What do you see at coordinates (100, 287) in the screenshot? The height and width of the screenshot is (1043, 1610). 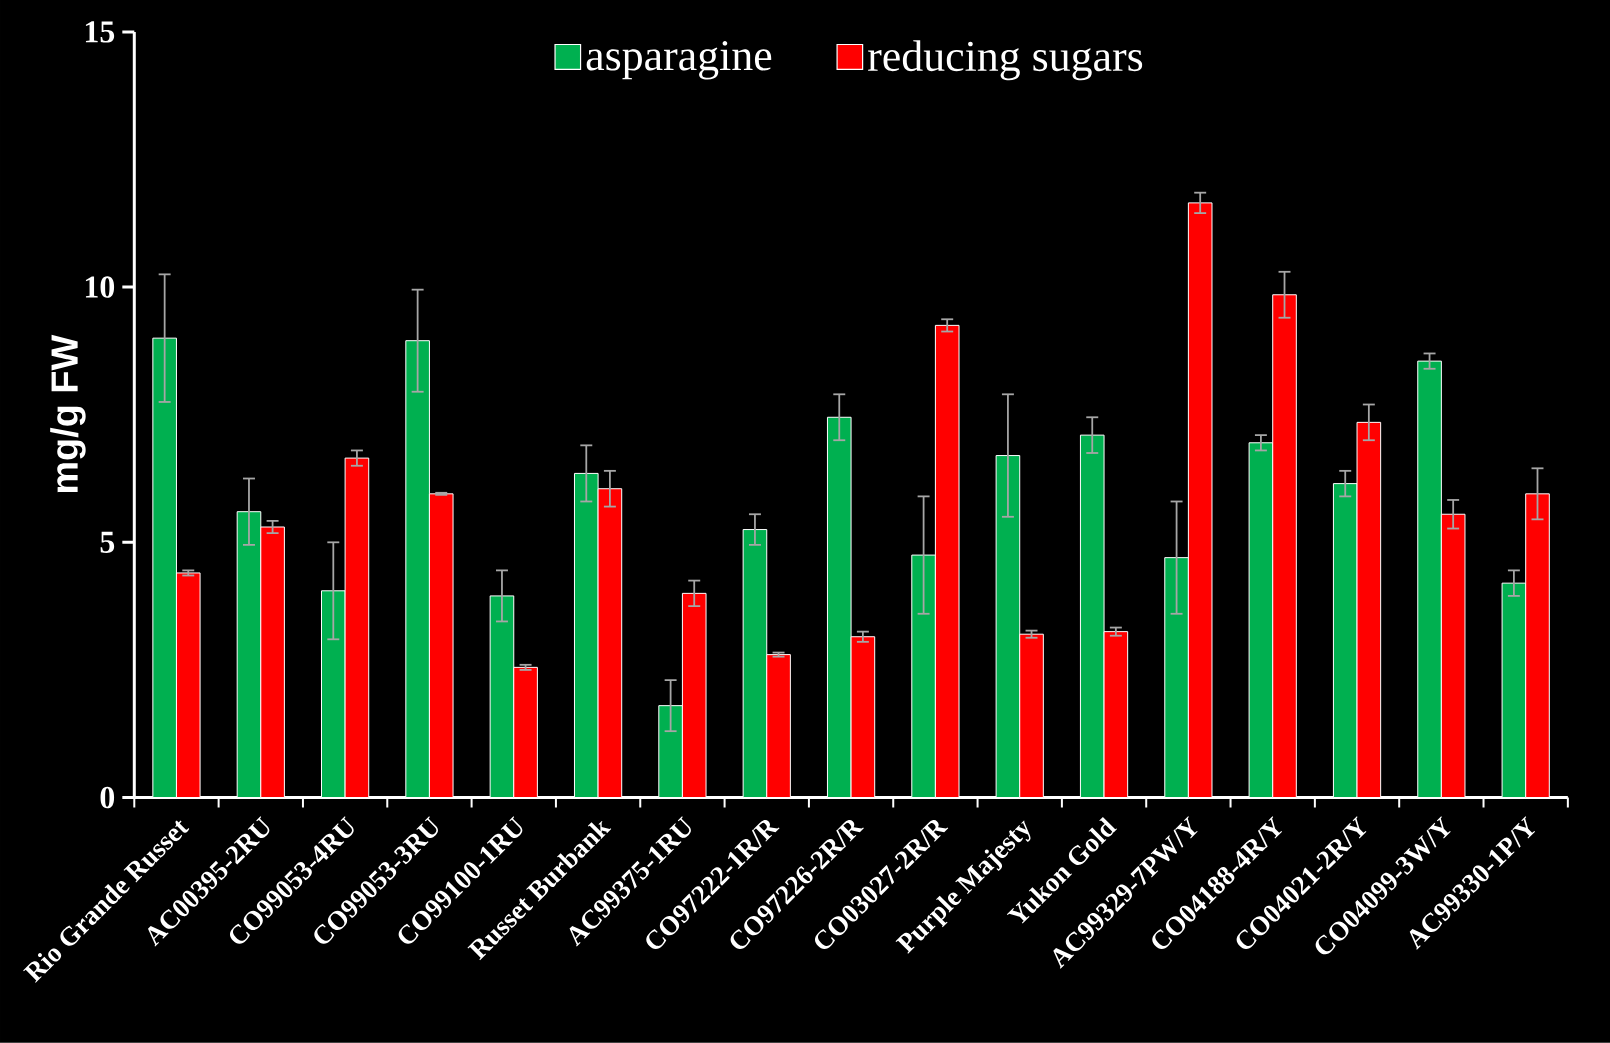 I see `y-tick-label: 10` at bounding box center [100, 287].